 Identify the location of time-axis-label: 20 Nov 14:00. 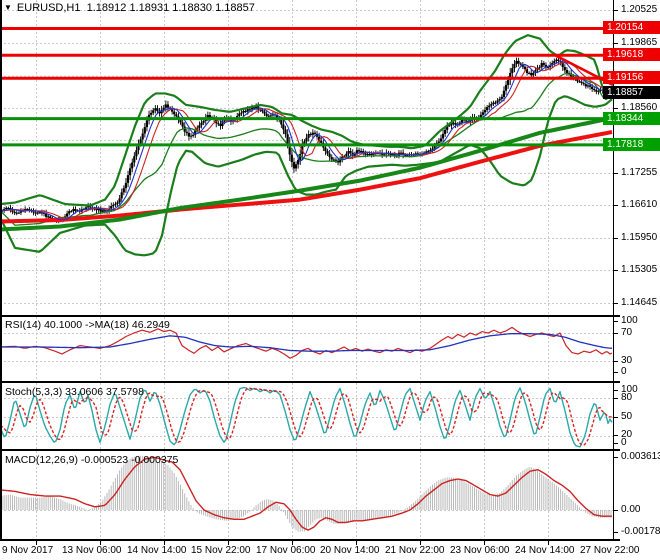
(350, 550).